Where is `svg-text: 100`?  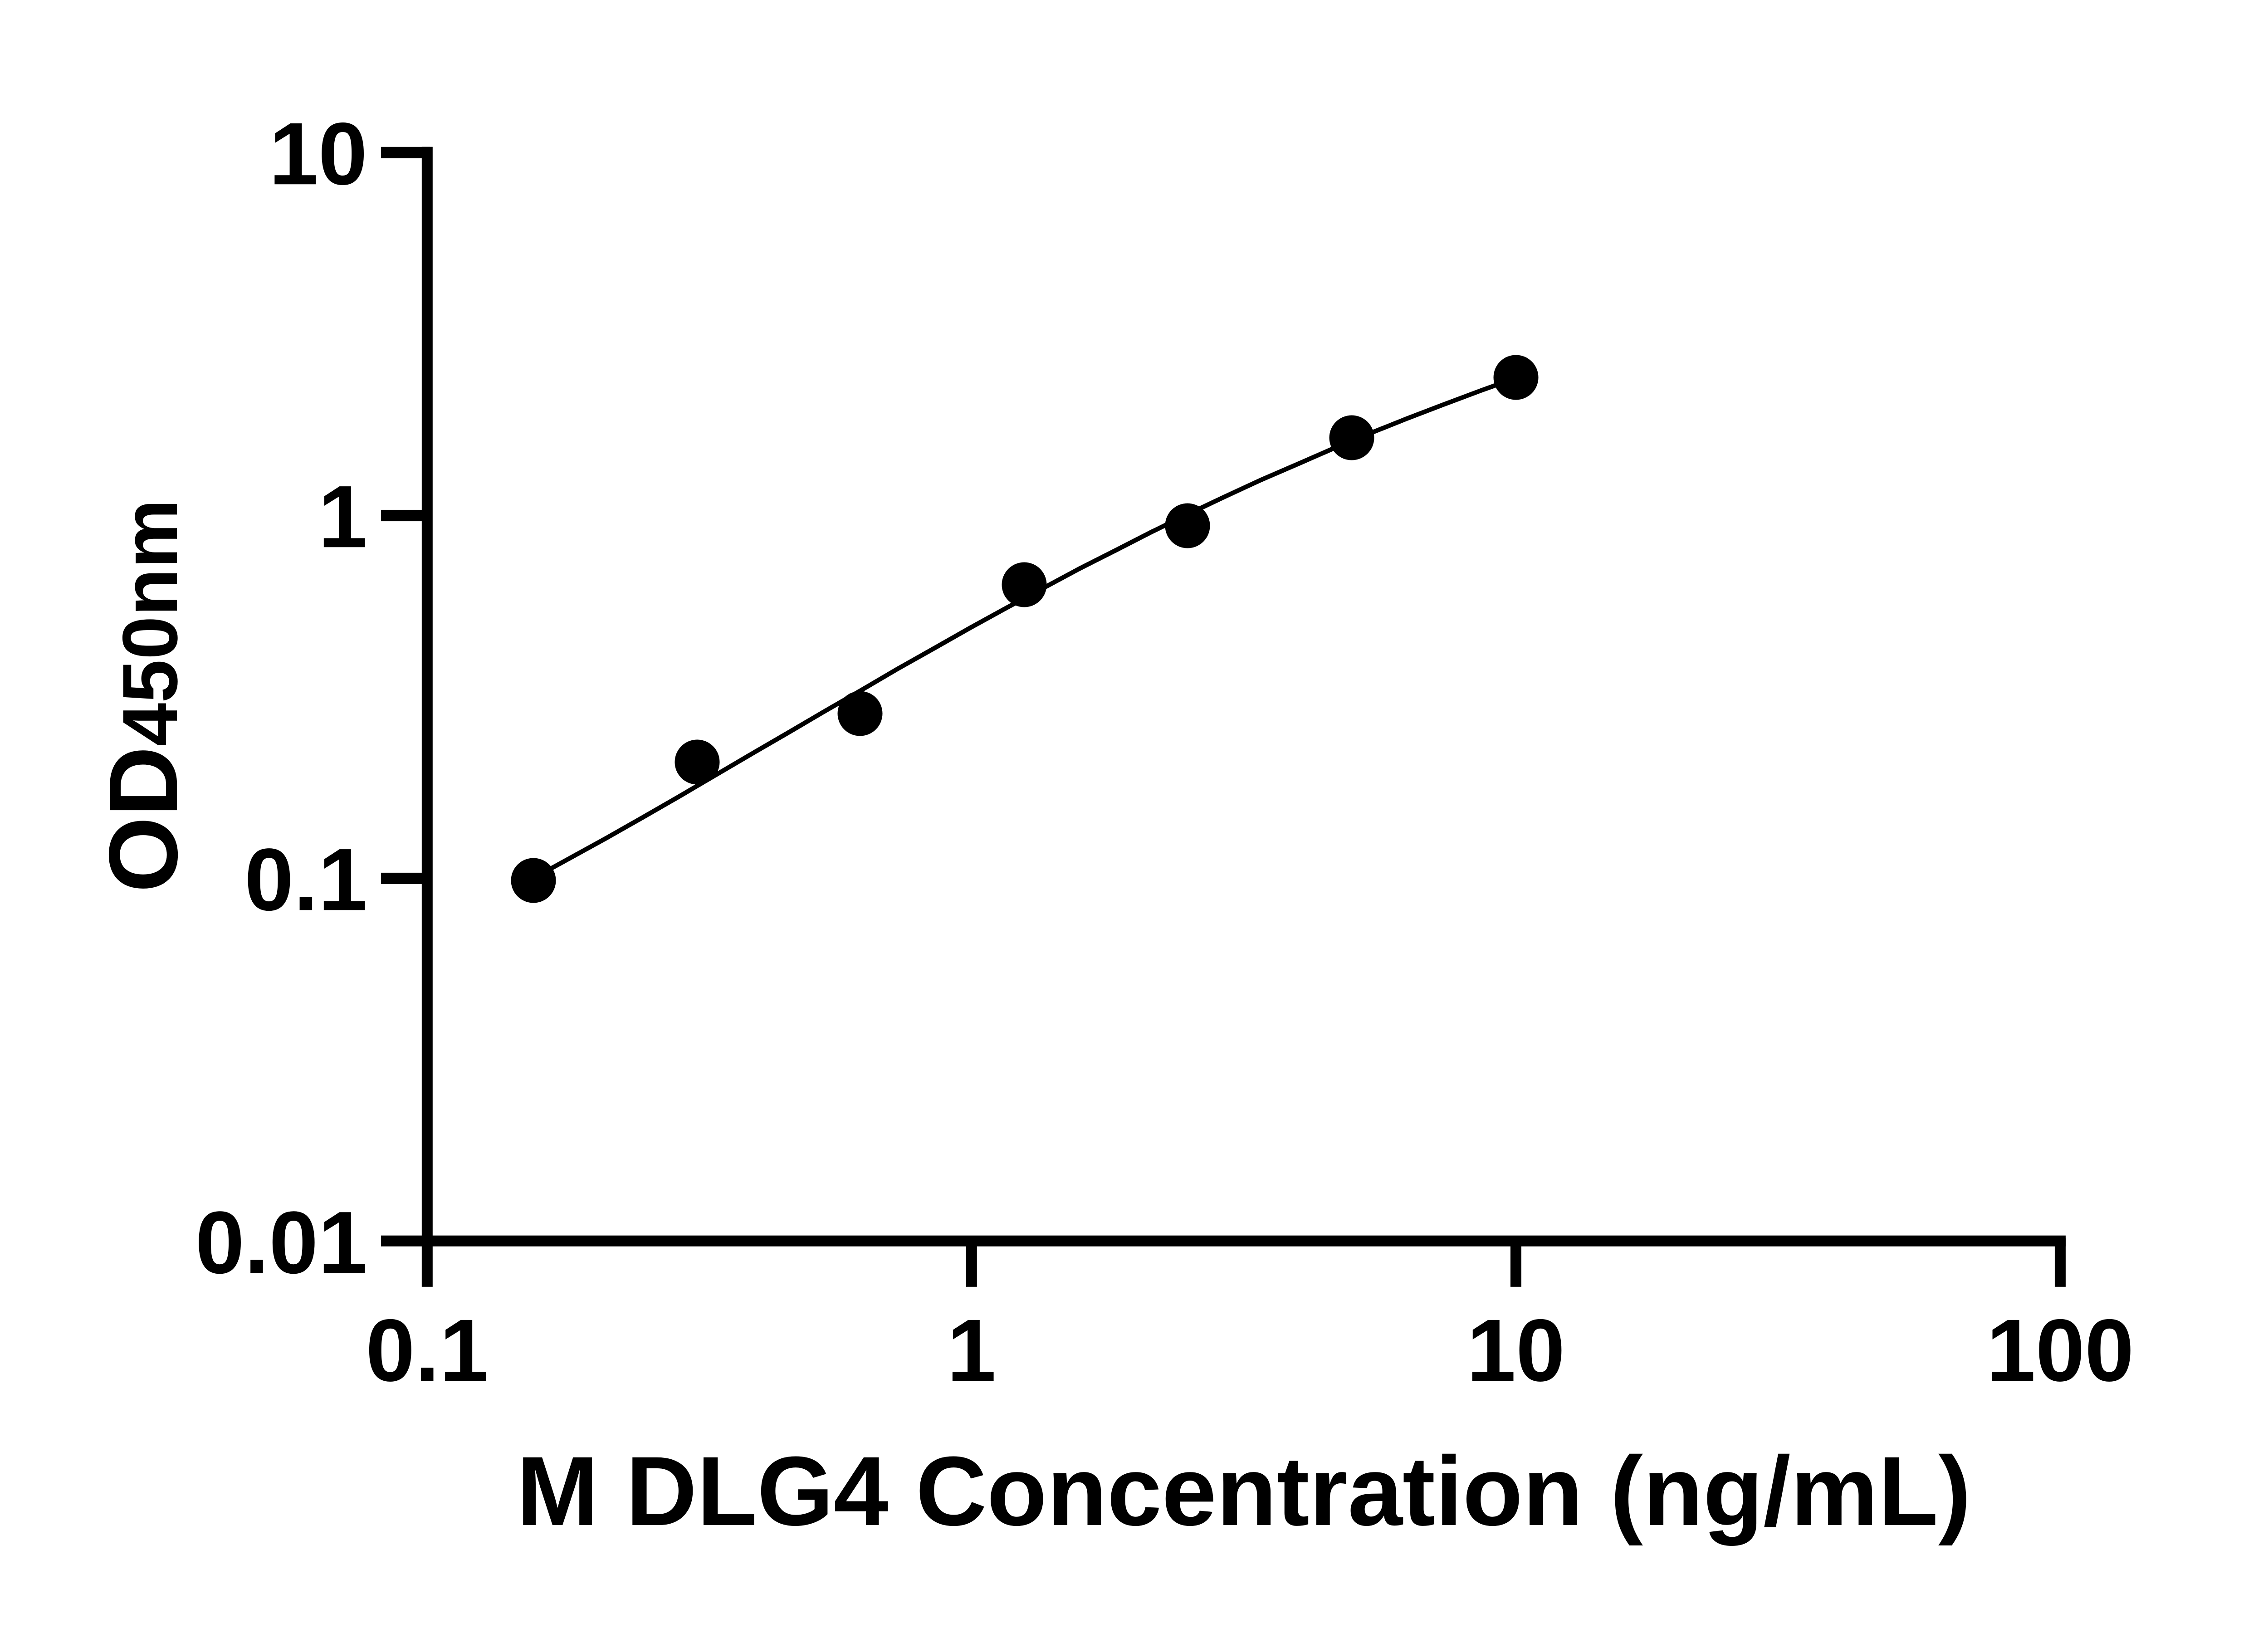 svg-text: 100 is located at coordinates (2060, 1350).